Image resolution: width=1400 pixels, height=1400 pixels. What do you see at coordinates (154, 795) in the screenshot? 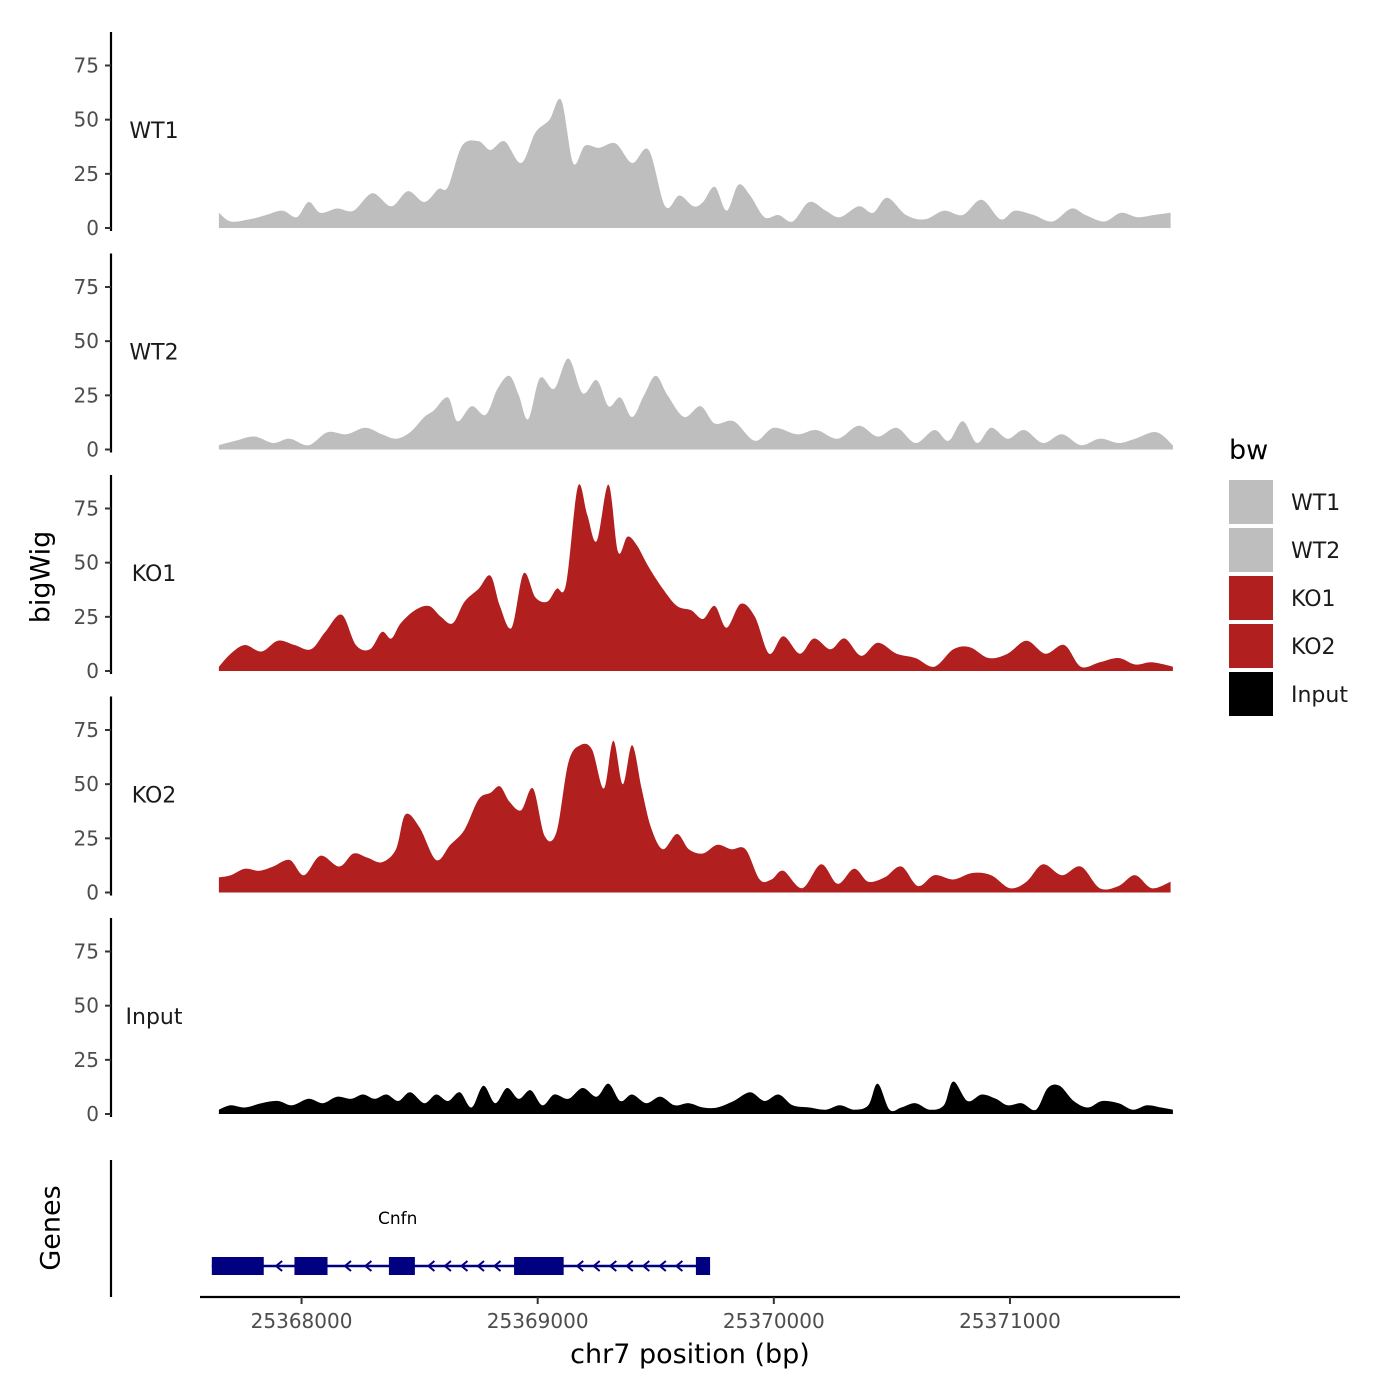
I see `track-label-ko2: KO2` at bounding box center [154, 795].